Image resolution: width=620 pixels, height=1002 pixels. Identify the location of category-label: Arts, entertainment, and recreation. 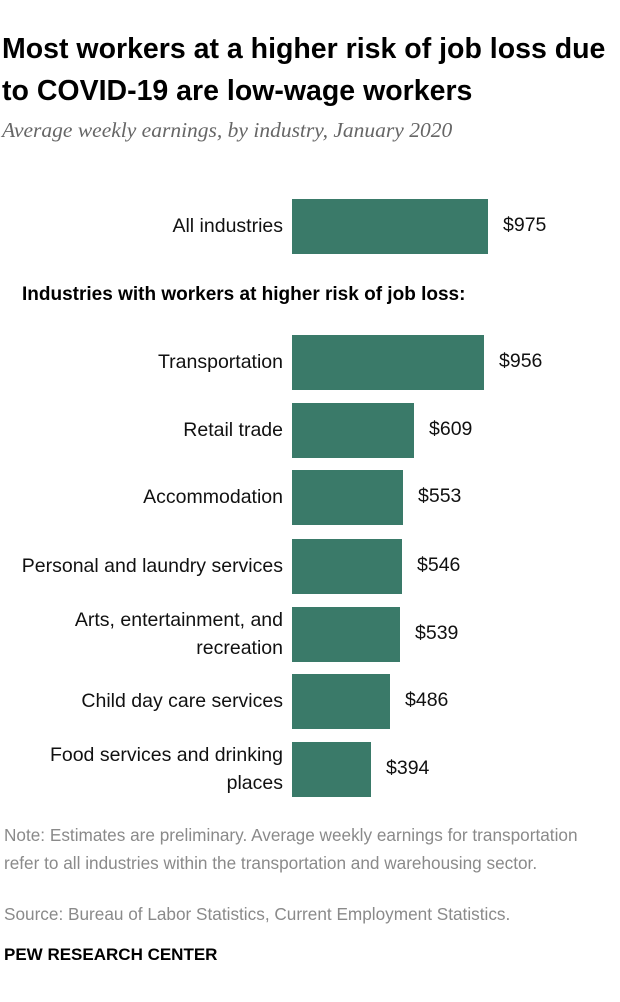
(178, 634).